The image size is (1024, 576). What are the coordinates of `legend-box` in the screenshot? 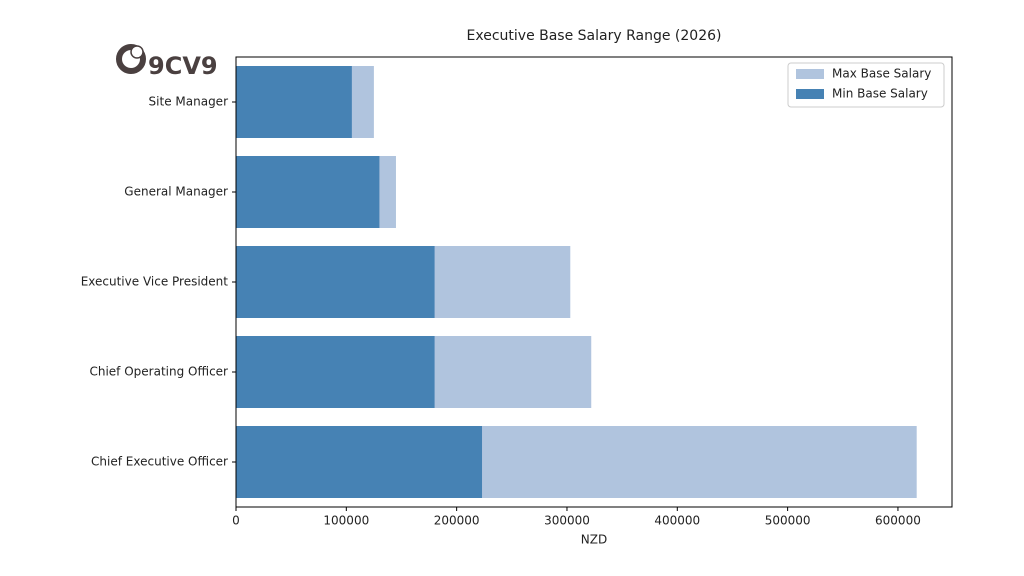 It's located at (866, 85).